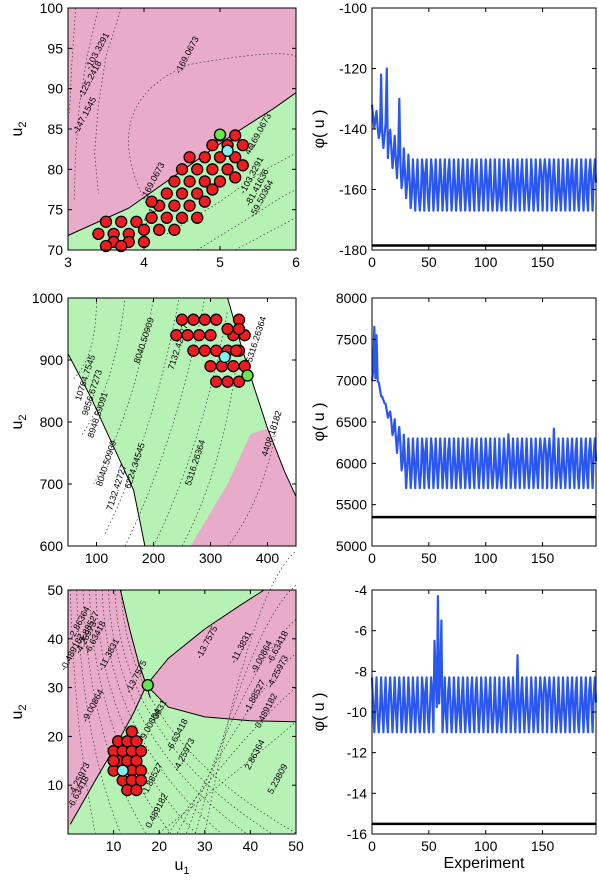 The height and width of the screenshot is (881, 599). Describe the element at coordinates (159, 846) in the screenshot. I see `x-tick-label-4-1: 20` at that location.